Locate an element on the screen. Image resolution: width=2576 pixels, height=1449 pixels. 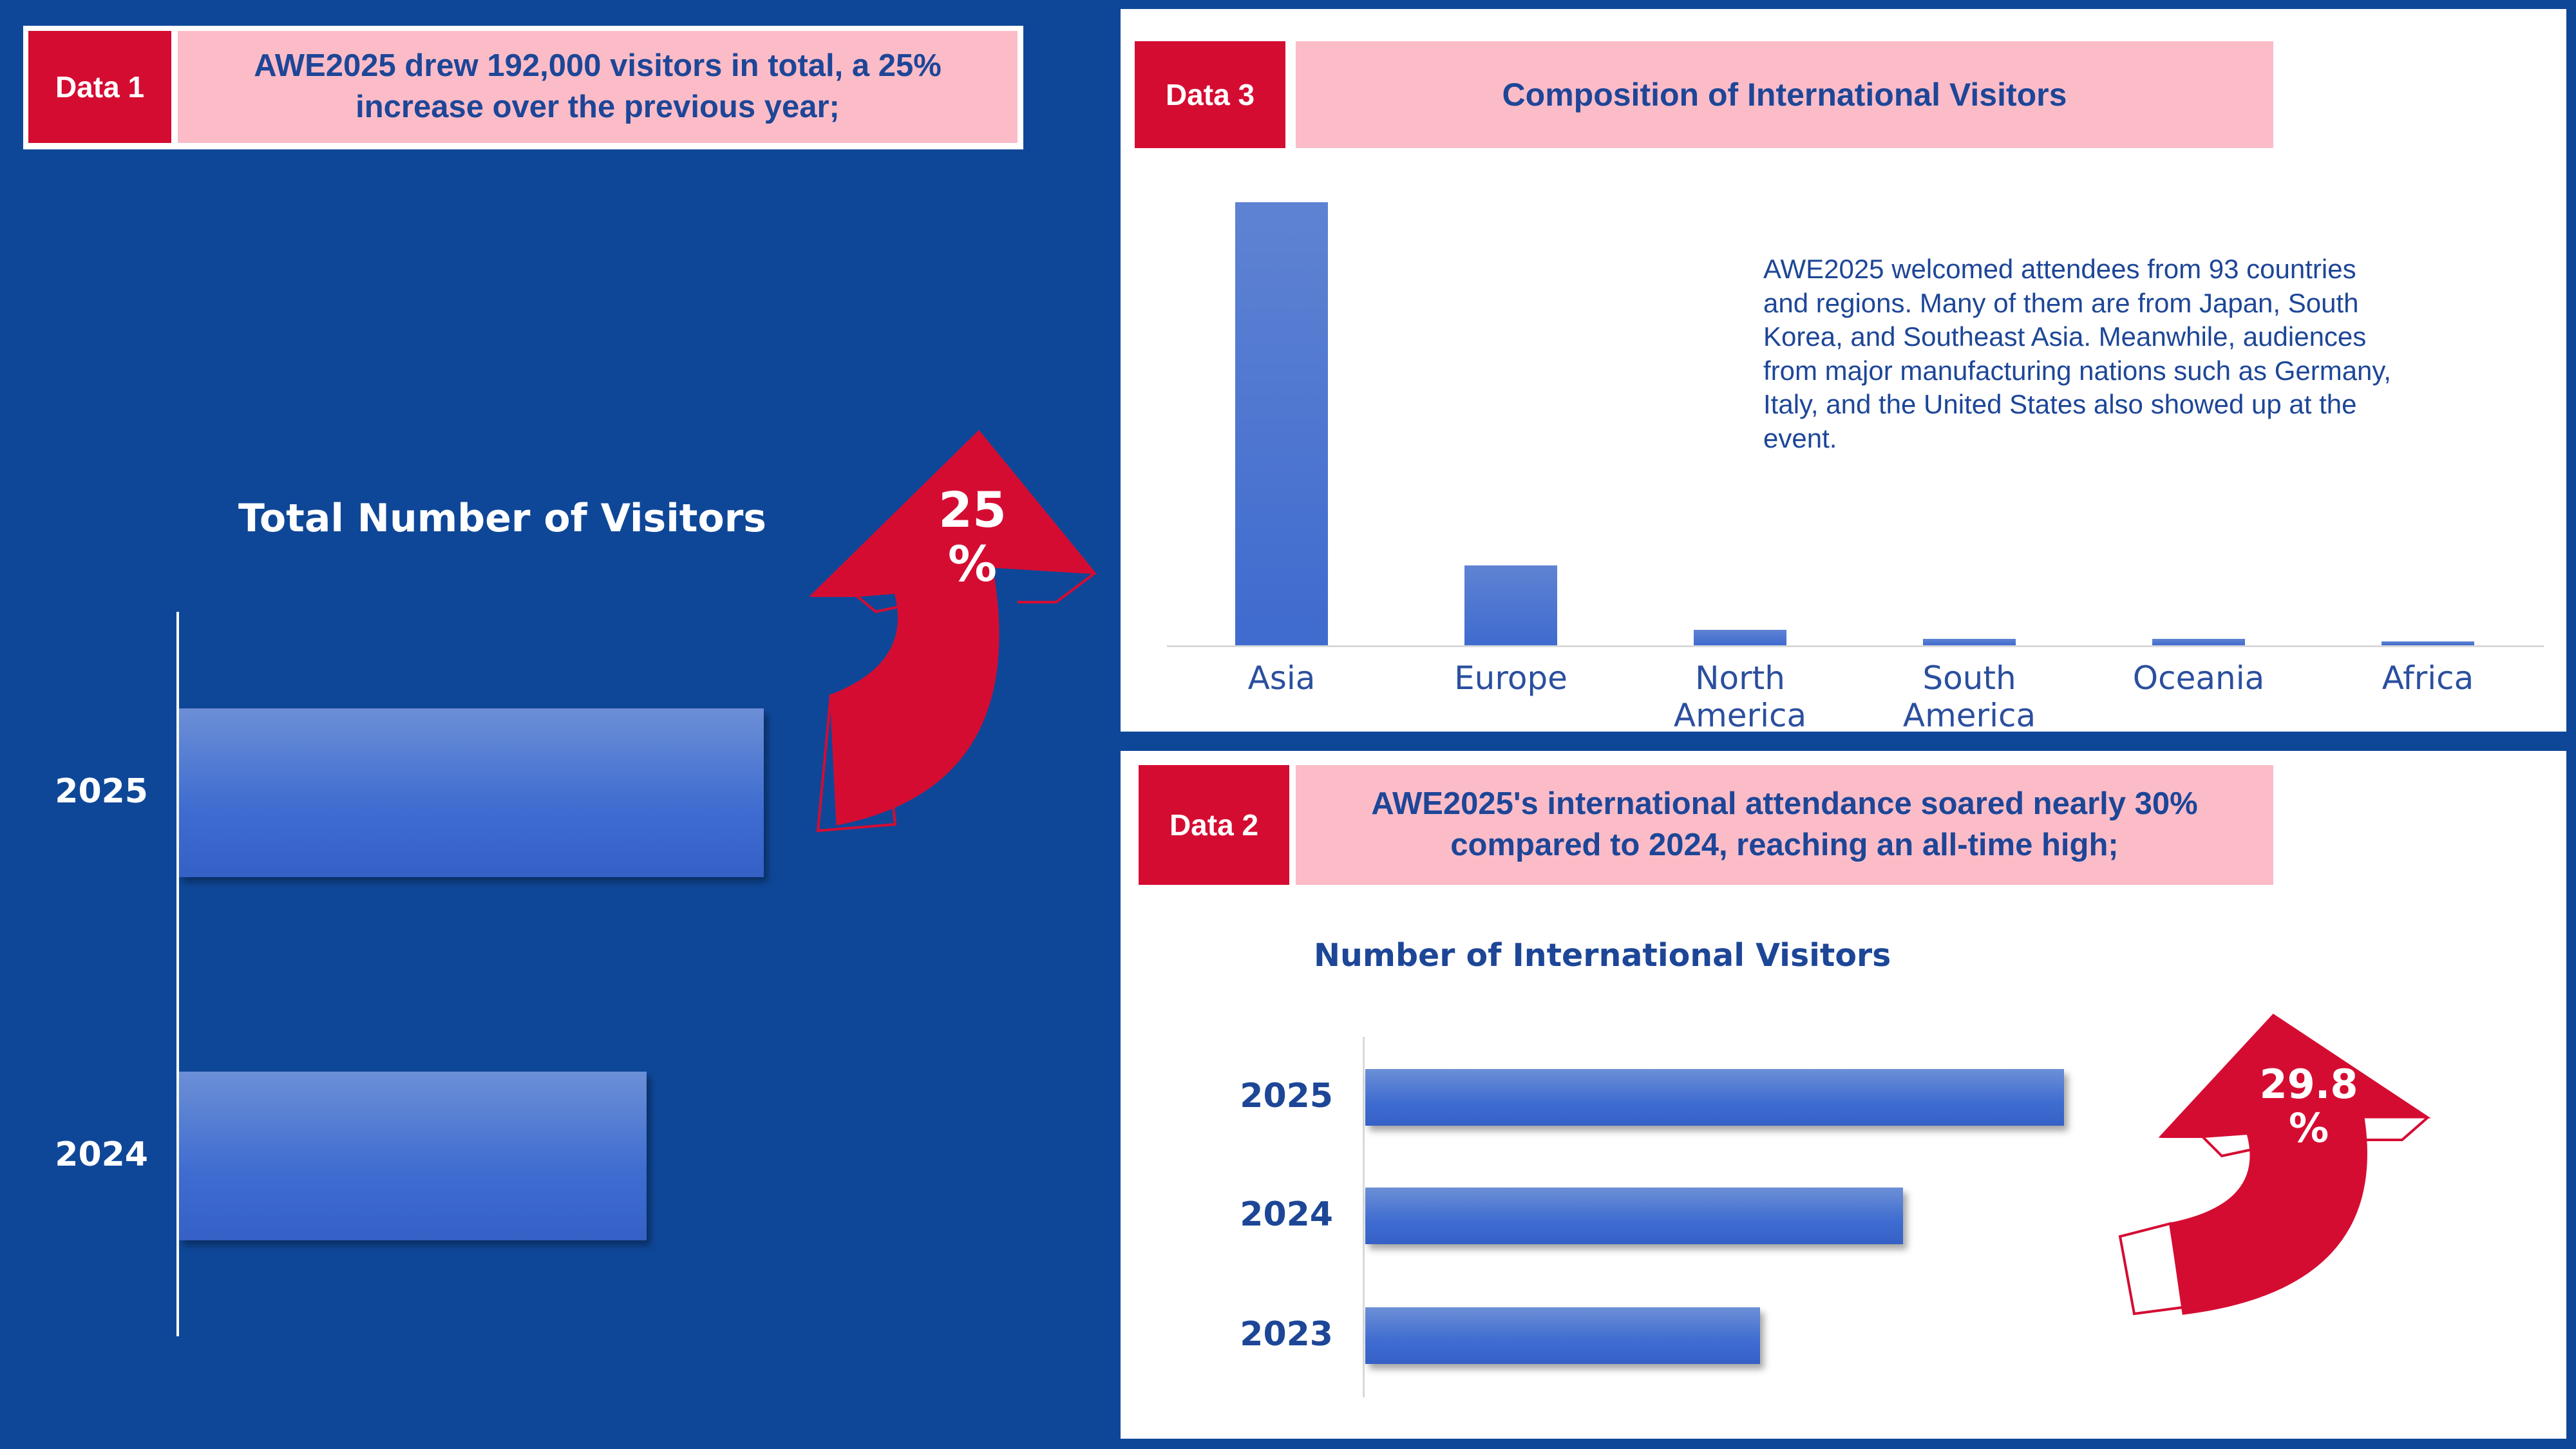
total-visitors-chart-title: Total Number of Visitors is located at coordinates (502, 518).